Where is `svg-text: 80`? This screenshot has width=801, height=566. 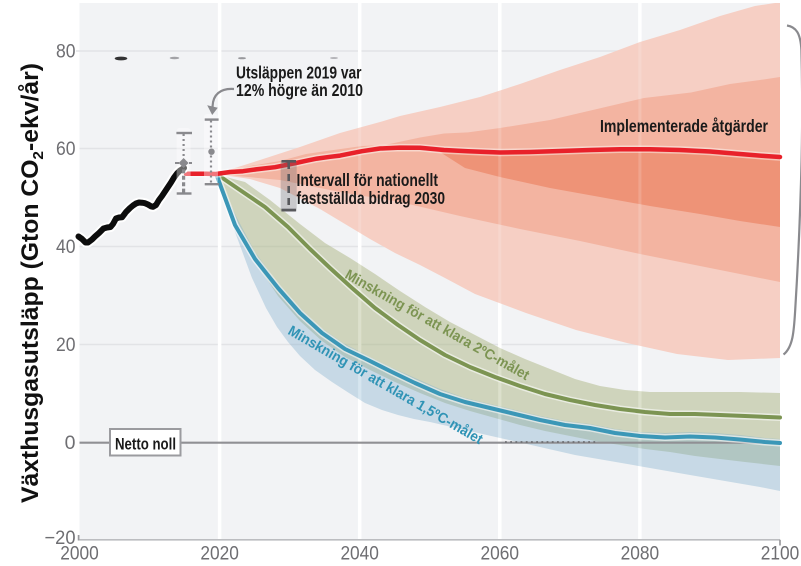 svg-text: 80 is located at coordinates (66, 52).